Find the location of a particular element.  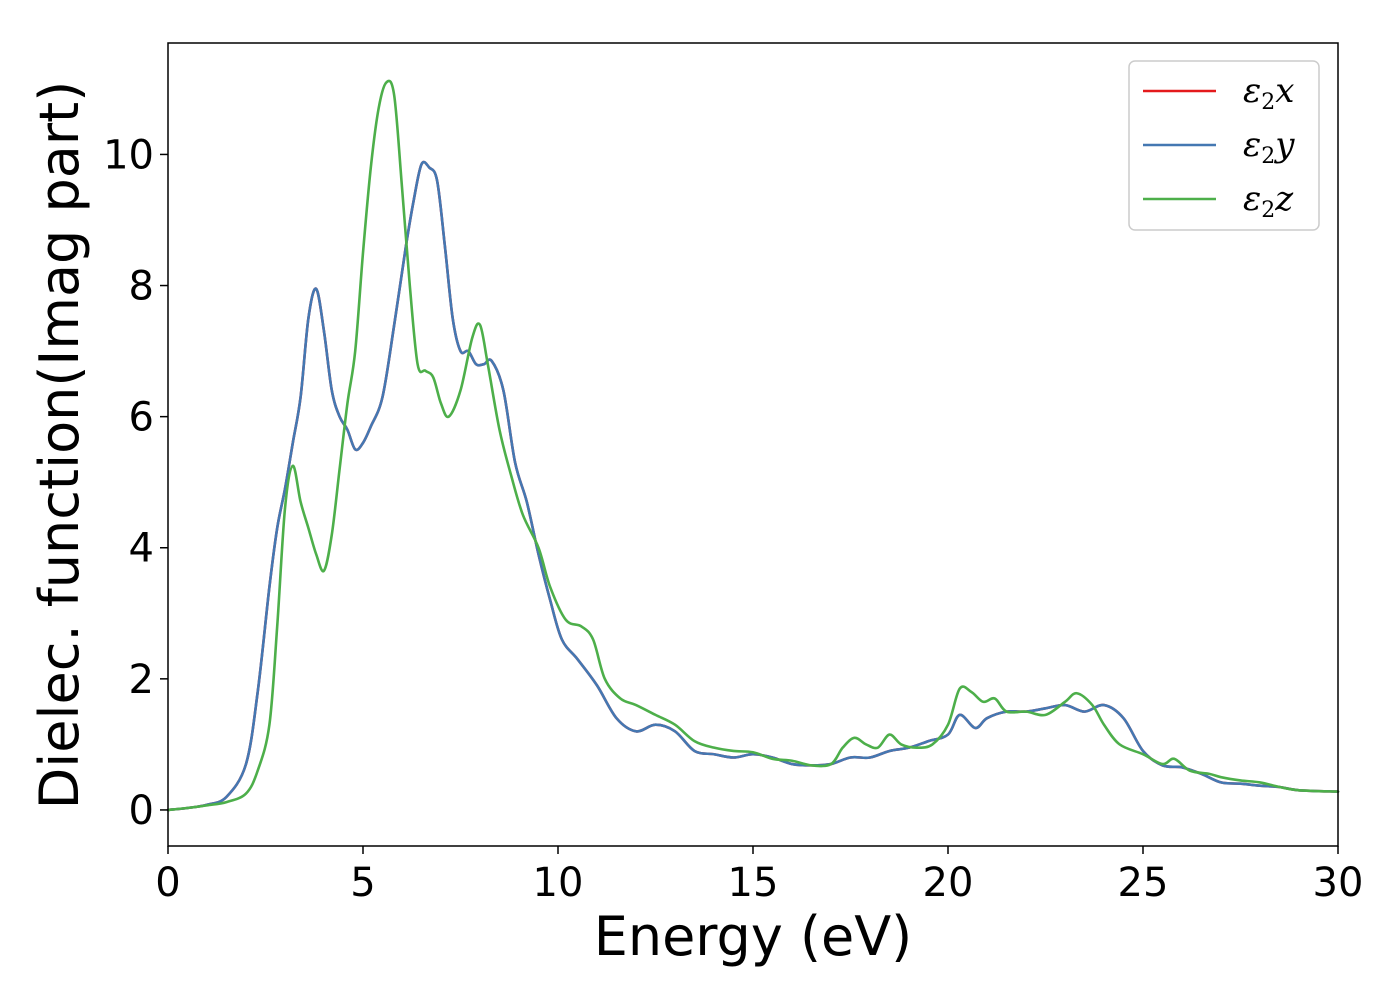

y-tick-label: 0 is located at coordinates (141, 811).